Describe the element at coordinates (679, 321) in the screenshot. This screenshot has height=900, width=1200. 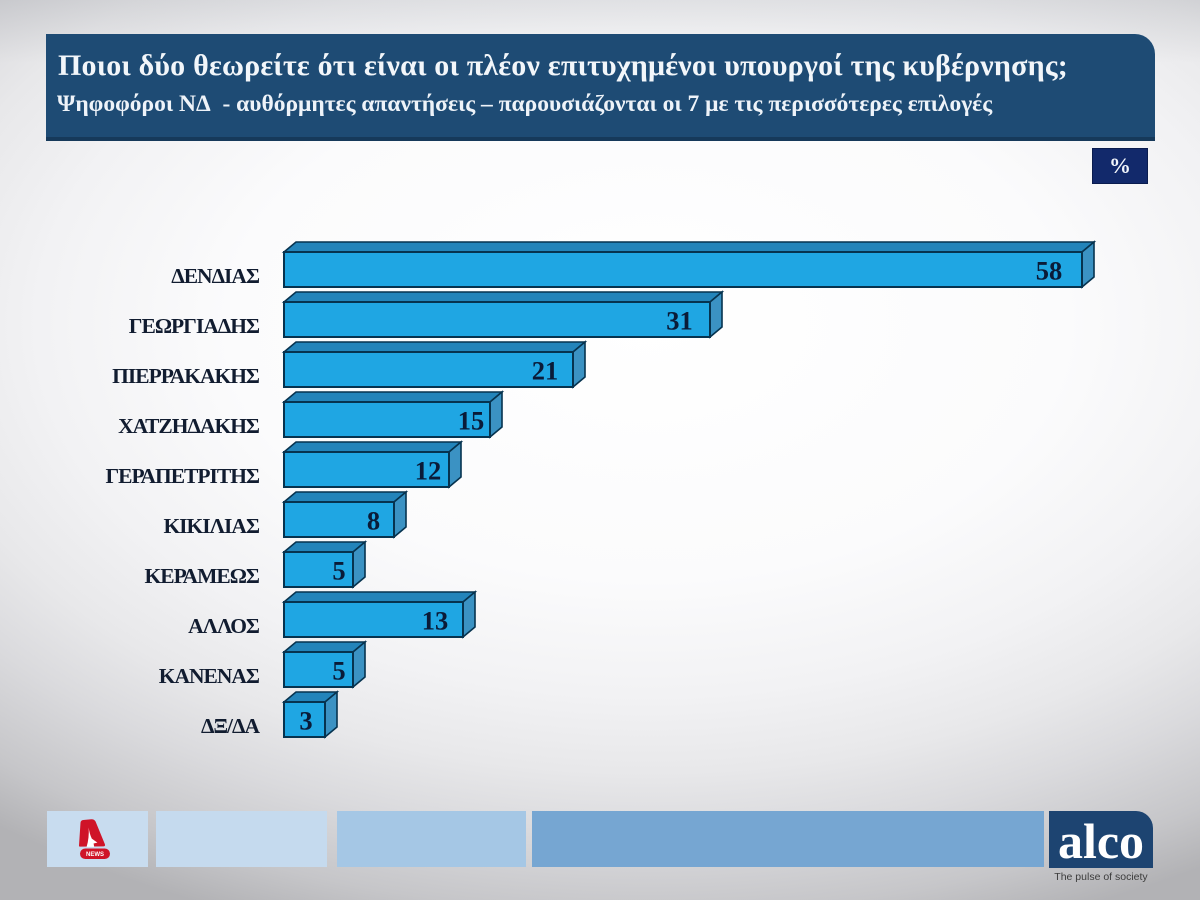
I see `svg-text: 31` at that location.